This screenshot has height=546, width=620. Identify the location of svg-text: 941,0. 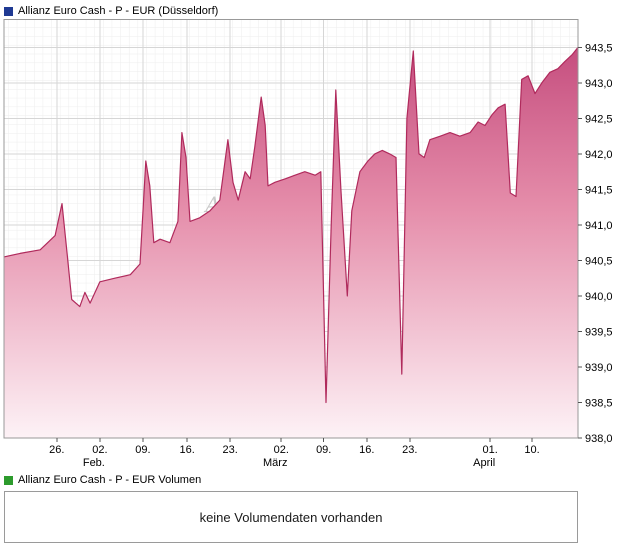
(599, 226).